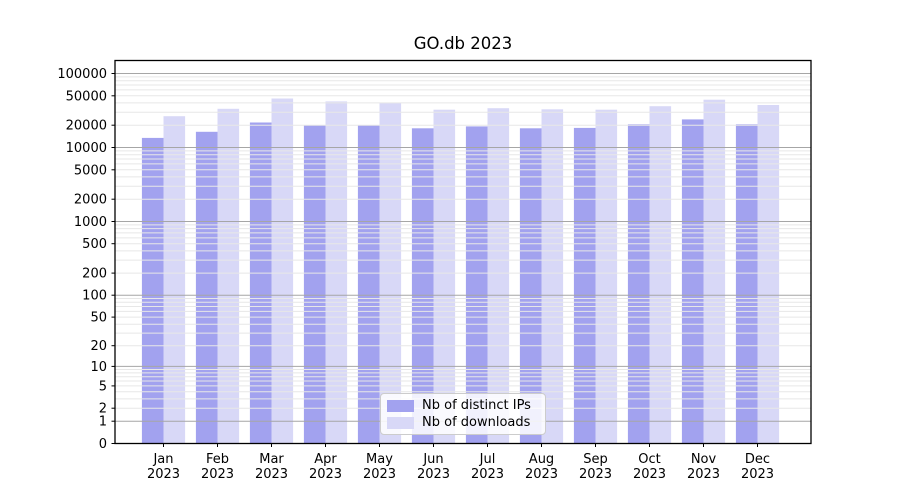 Image resolution: width=900 pixels, height=500 pixels. Describe the element at coordinates (90, 222) in the screenshot. I see `y-tick-label: 1000` at that location.